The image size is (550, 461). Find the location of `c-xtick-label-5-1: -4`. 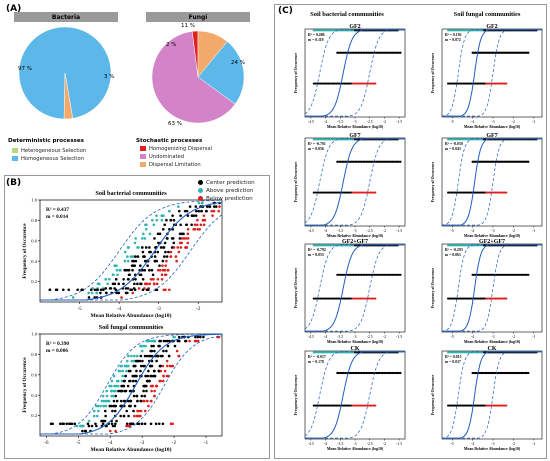

c-xtick-label-5-1: -4 is located at coordinates (472, 337).